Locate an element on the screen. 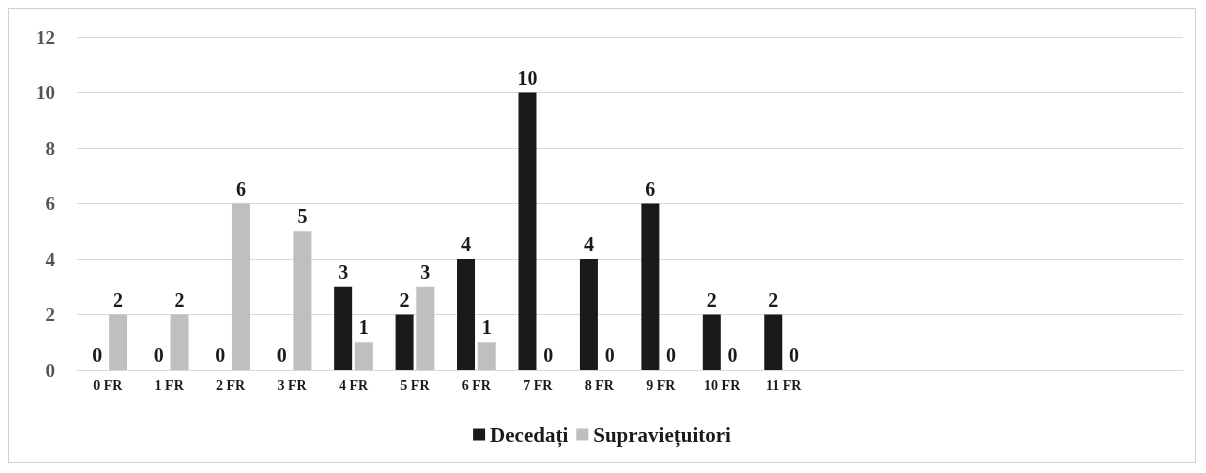 This screenshot has height=473, width=1206. x-tick-label: 11 FR is located at coordinates (784, 385).